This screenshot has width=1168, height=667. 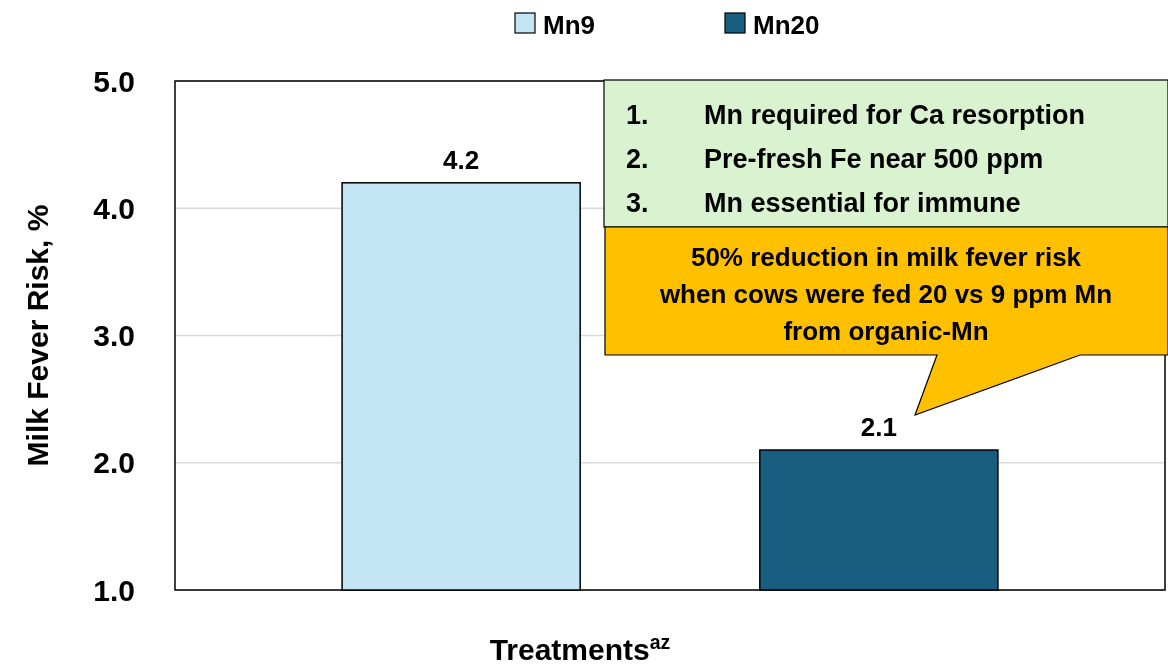 I want to click on text: 1. Mn required for Ca resorption, so click(x=856, y=115).